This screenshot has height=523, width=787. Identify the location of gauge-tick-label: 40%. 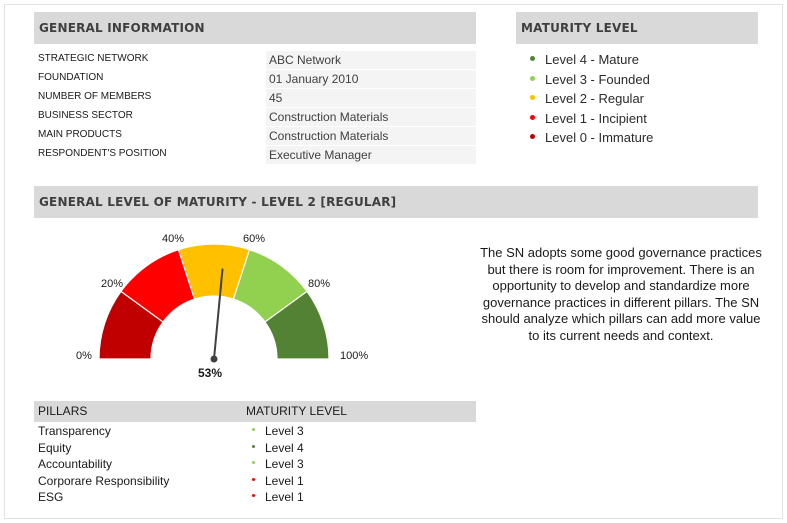
(173, 239).